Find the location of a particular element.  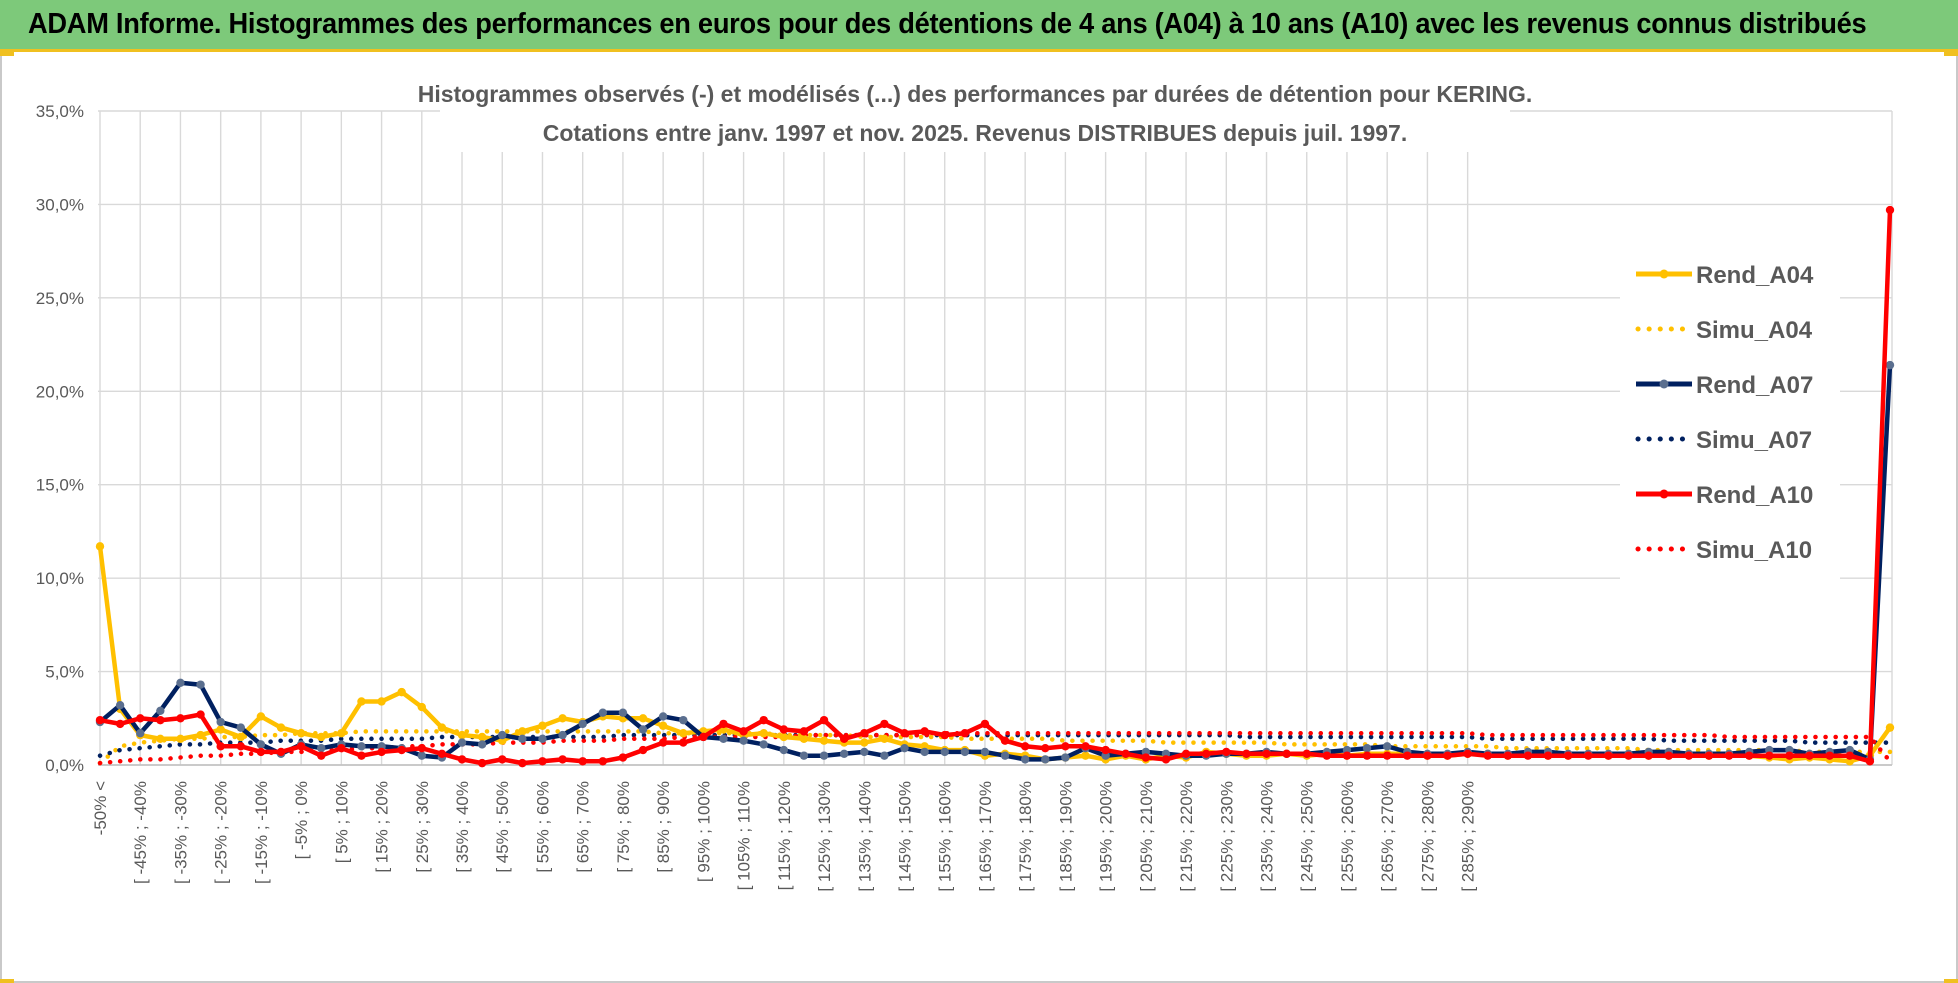

legend-label: Rend_A07 is located at coordinates (1754, 385).